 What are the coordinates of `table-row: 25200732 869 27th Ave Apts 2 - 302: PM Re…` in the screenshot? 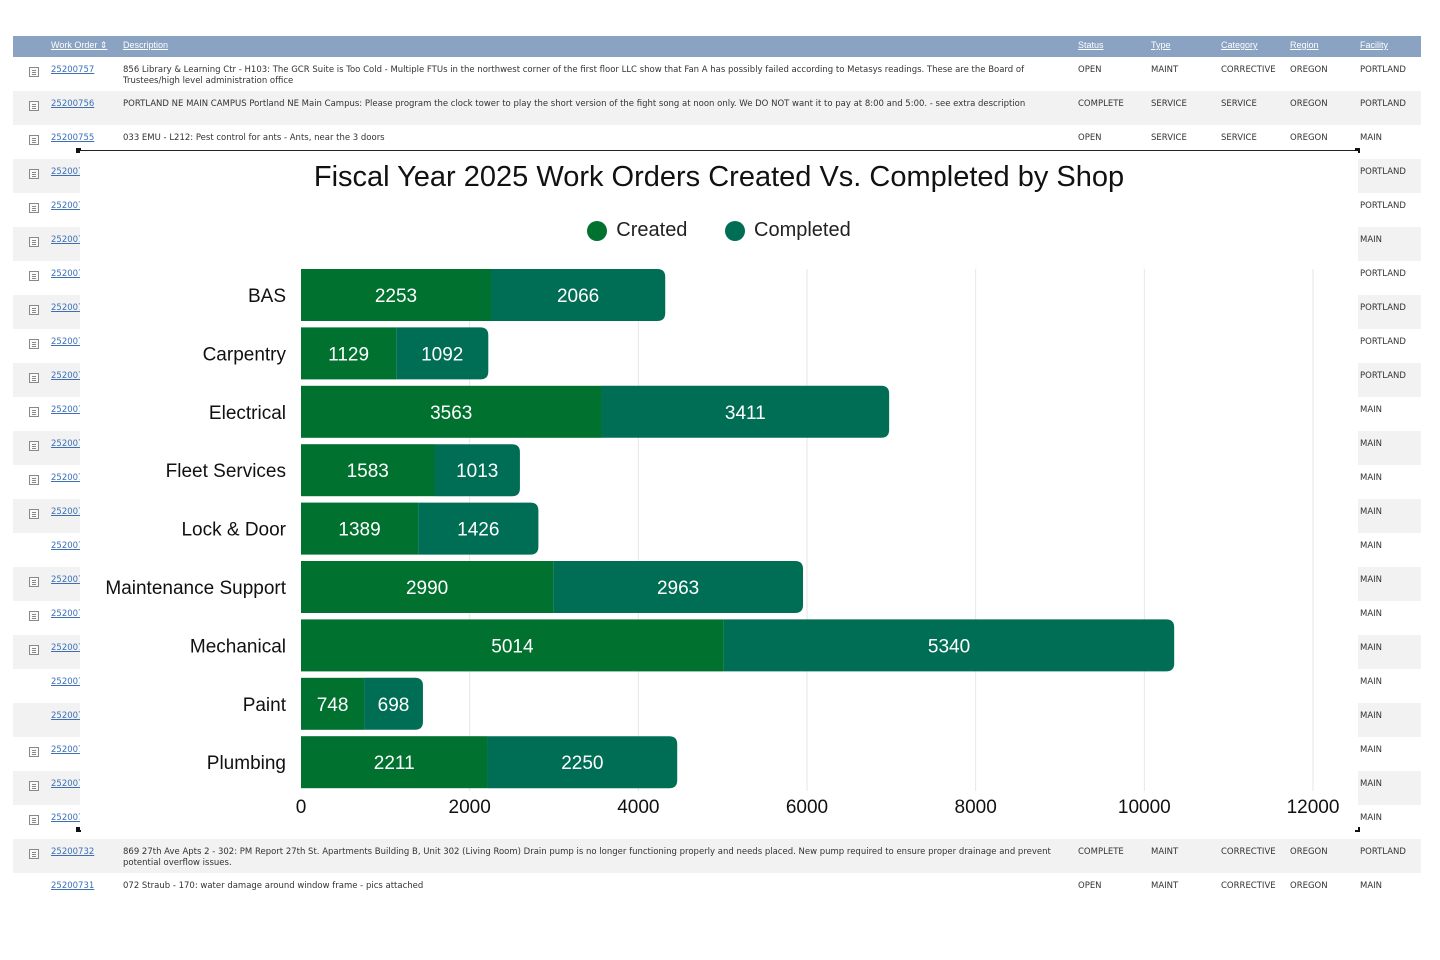 It's located at (717, 856).